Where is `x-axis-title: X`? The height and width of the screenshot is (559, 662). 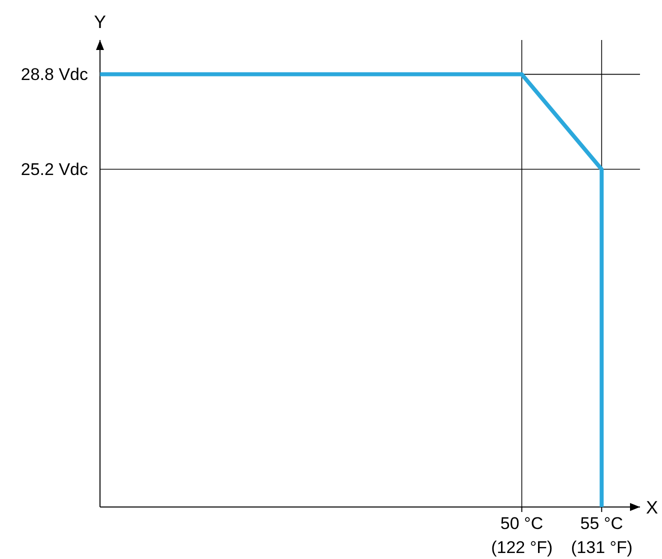 x-axis-title: X is located at coordinates (652, 507).